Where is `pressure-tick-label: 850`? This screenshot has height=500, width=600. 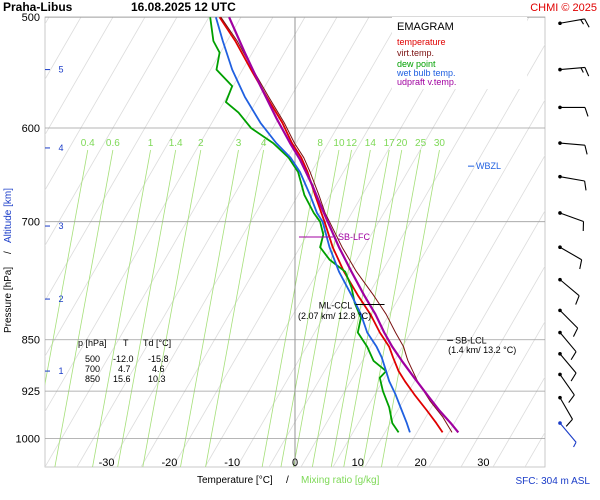 pressure-tick-label: 850 is located at coordinates (31, 341).